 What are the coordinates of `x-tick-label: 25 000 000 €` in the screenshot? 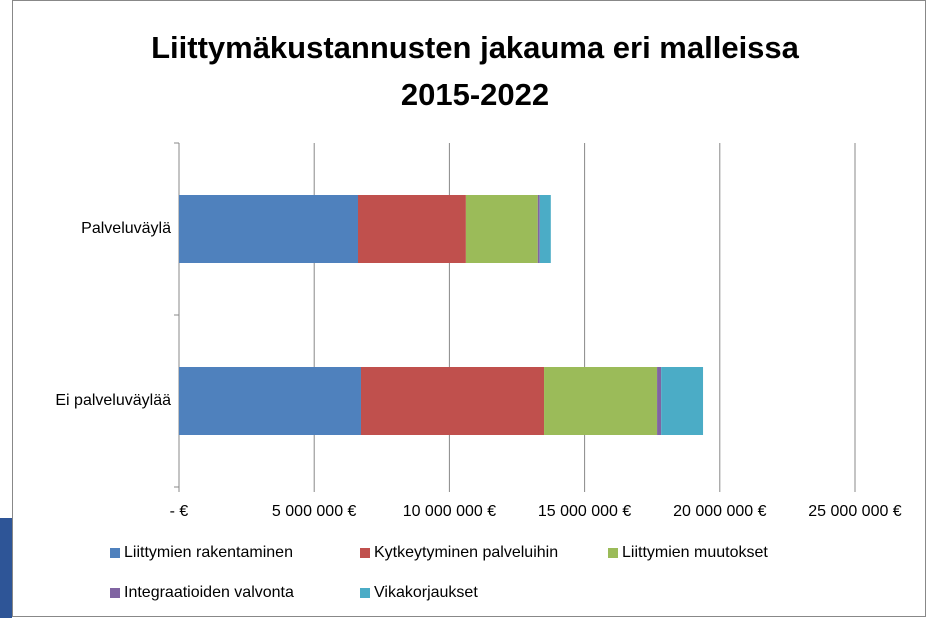 It's located at (855, 511).